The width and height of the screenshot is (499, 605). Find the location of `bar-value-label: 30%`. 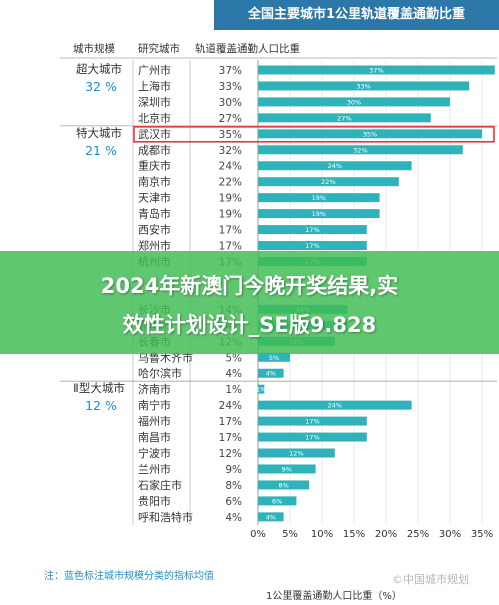

bar-value-label: 30% is located at coordinates (354, 102).